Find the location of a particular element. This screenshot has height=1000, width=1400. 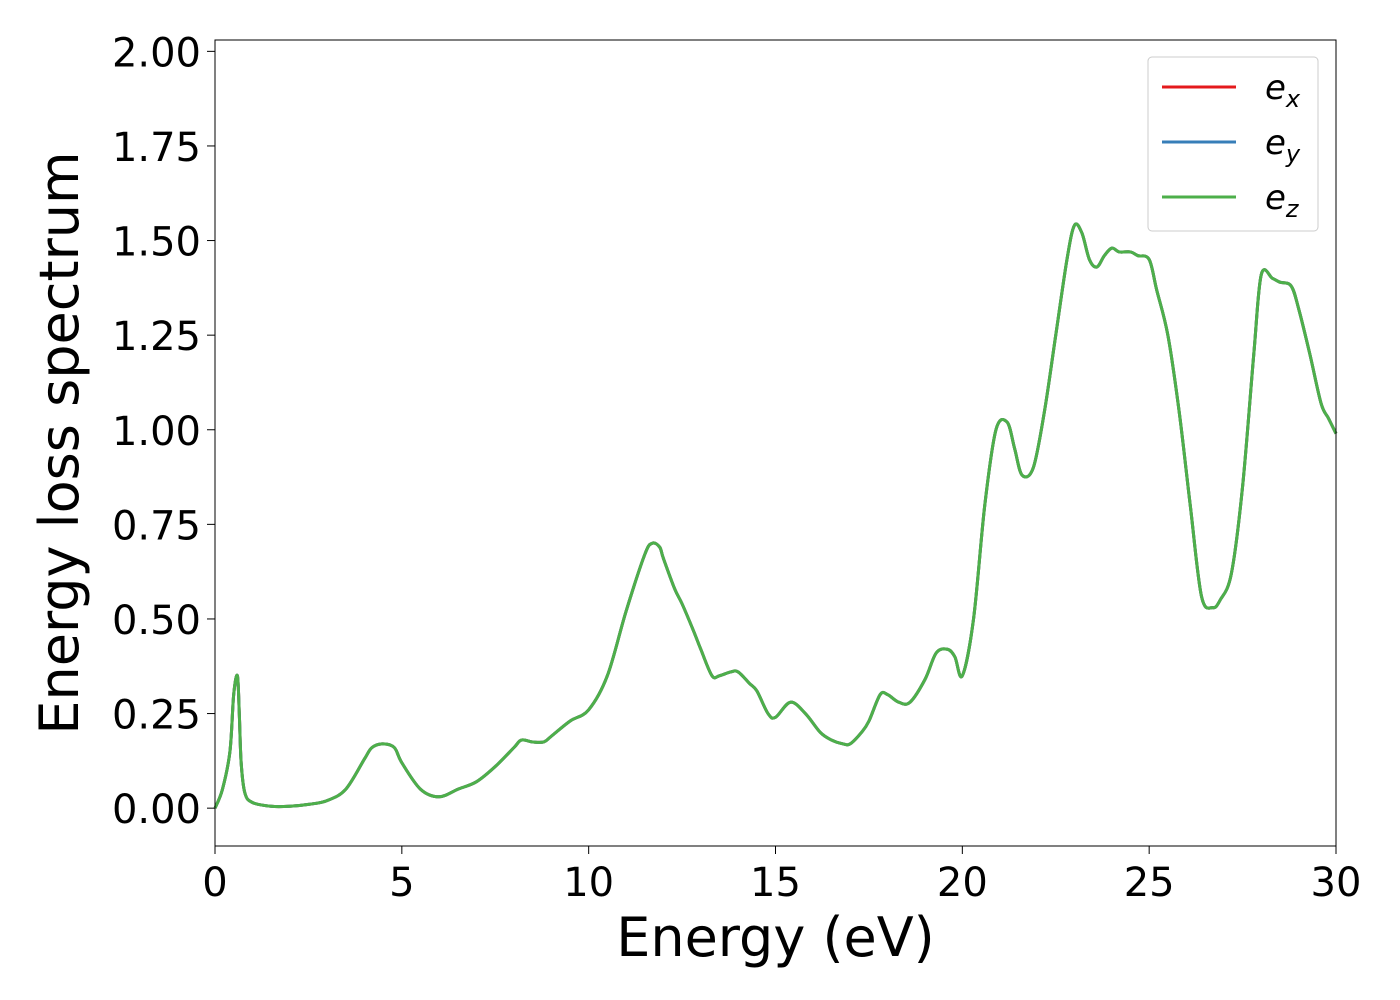

legend-box is located at coordinates (1233, 144).